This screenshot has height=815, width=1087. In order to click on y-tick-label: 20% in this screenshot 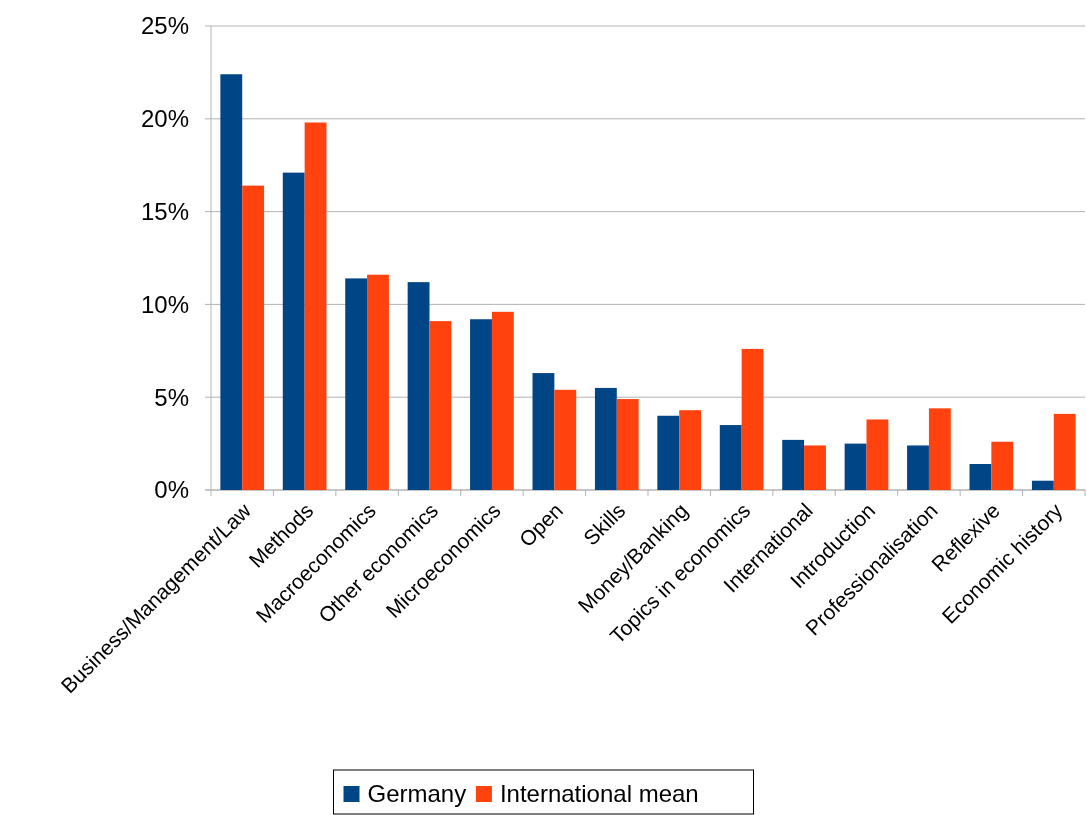, I will do `click(164, 119)`.